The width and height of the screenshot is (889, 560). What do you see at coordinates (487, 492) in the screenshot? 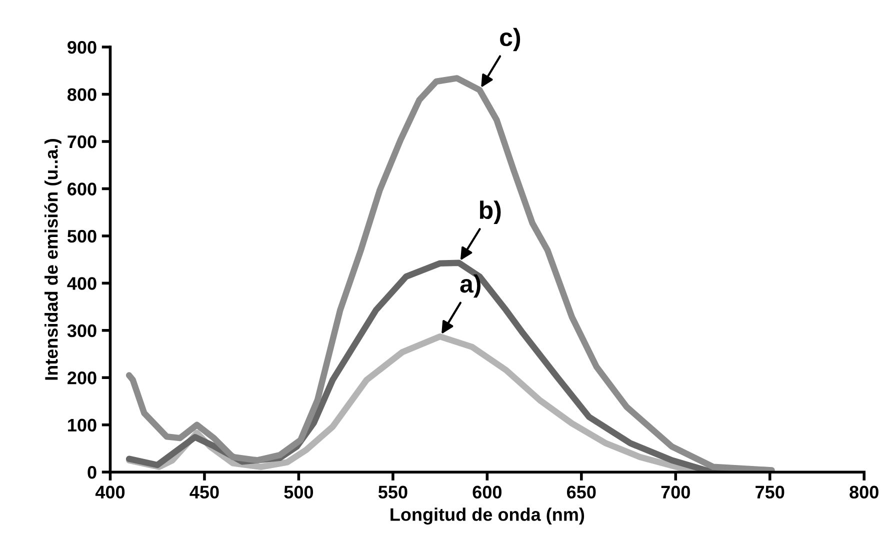
I see `x-tick-label: 600` at bounding box center [487, 492].